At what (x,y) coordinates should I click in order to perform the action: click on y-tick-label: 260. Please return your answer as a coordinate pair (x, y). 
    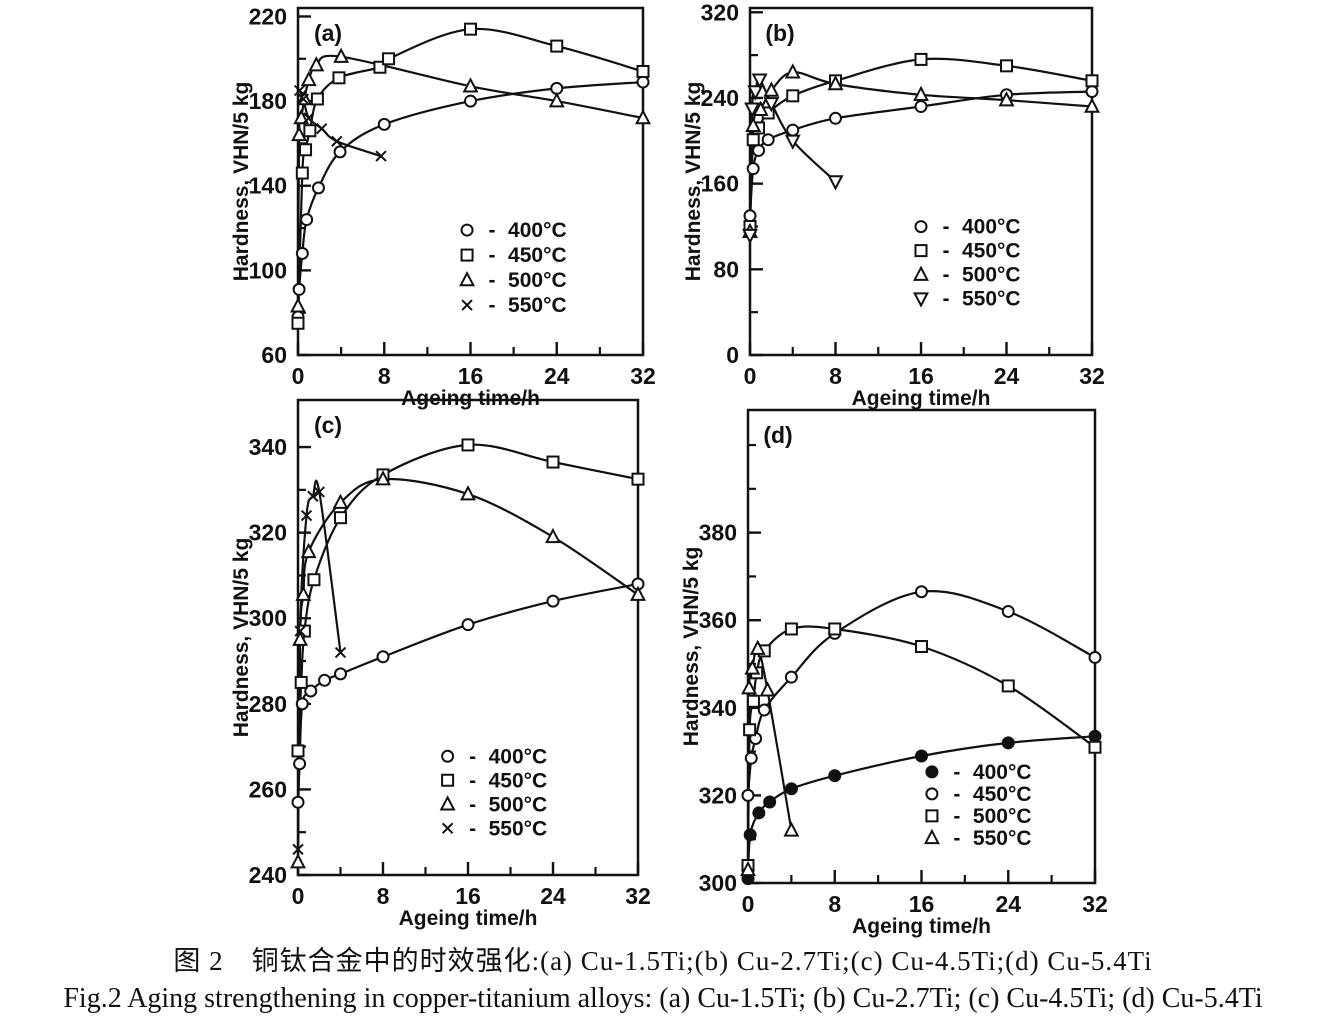
    Looking at the image, I should click on (268, 789).